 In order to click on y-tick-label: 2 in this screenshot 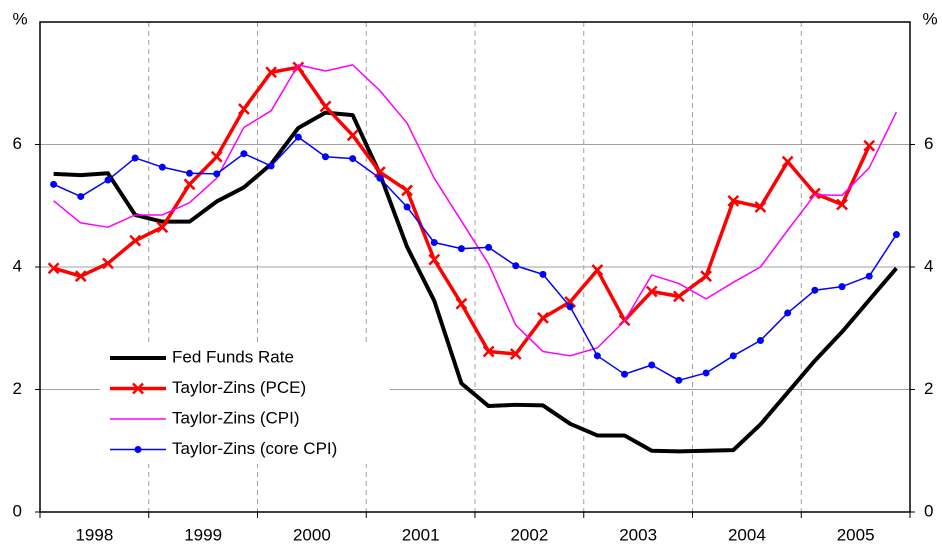, I will do `click(17, 388)`.